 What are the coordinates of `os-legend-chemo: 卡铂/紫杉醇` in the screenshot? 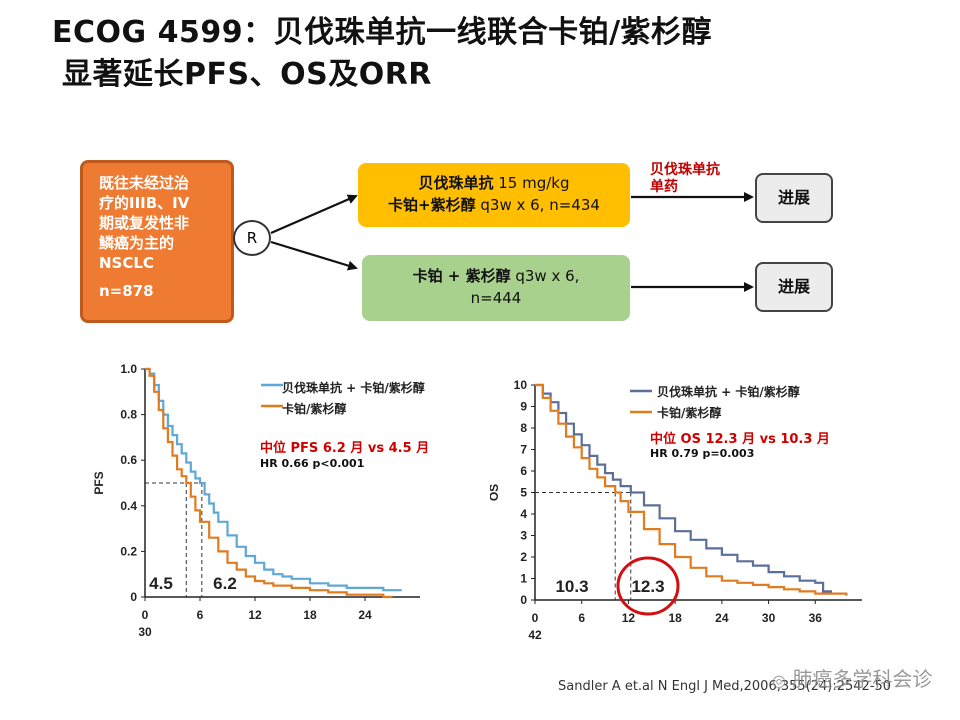 It's located at (689, 413).